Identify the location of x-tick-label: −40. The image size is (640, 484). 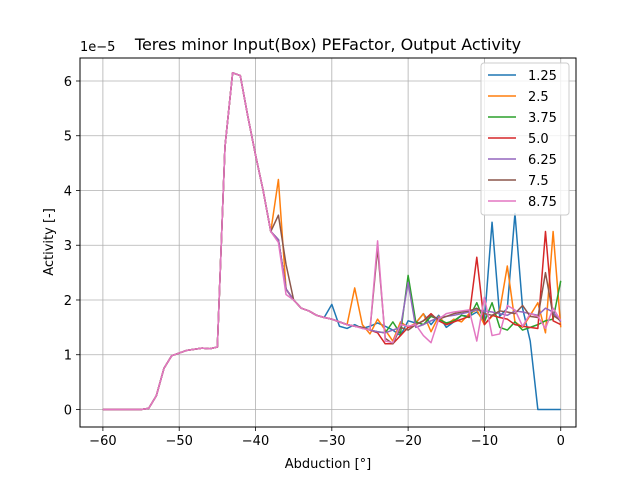
(255, 441).